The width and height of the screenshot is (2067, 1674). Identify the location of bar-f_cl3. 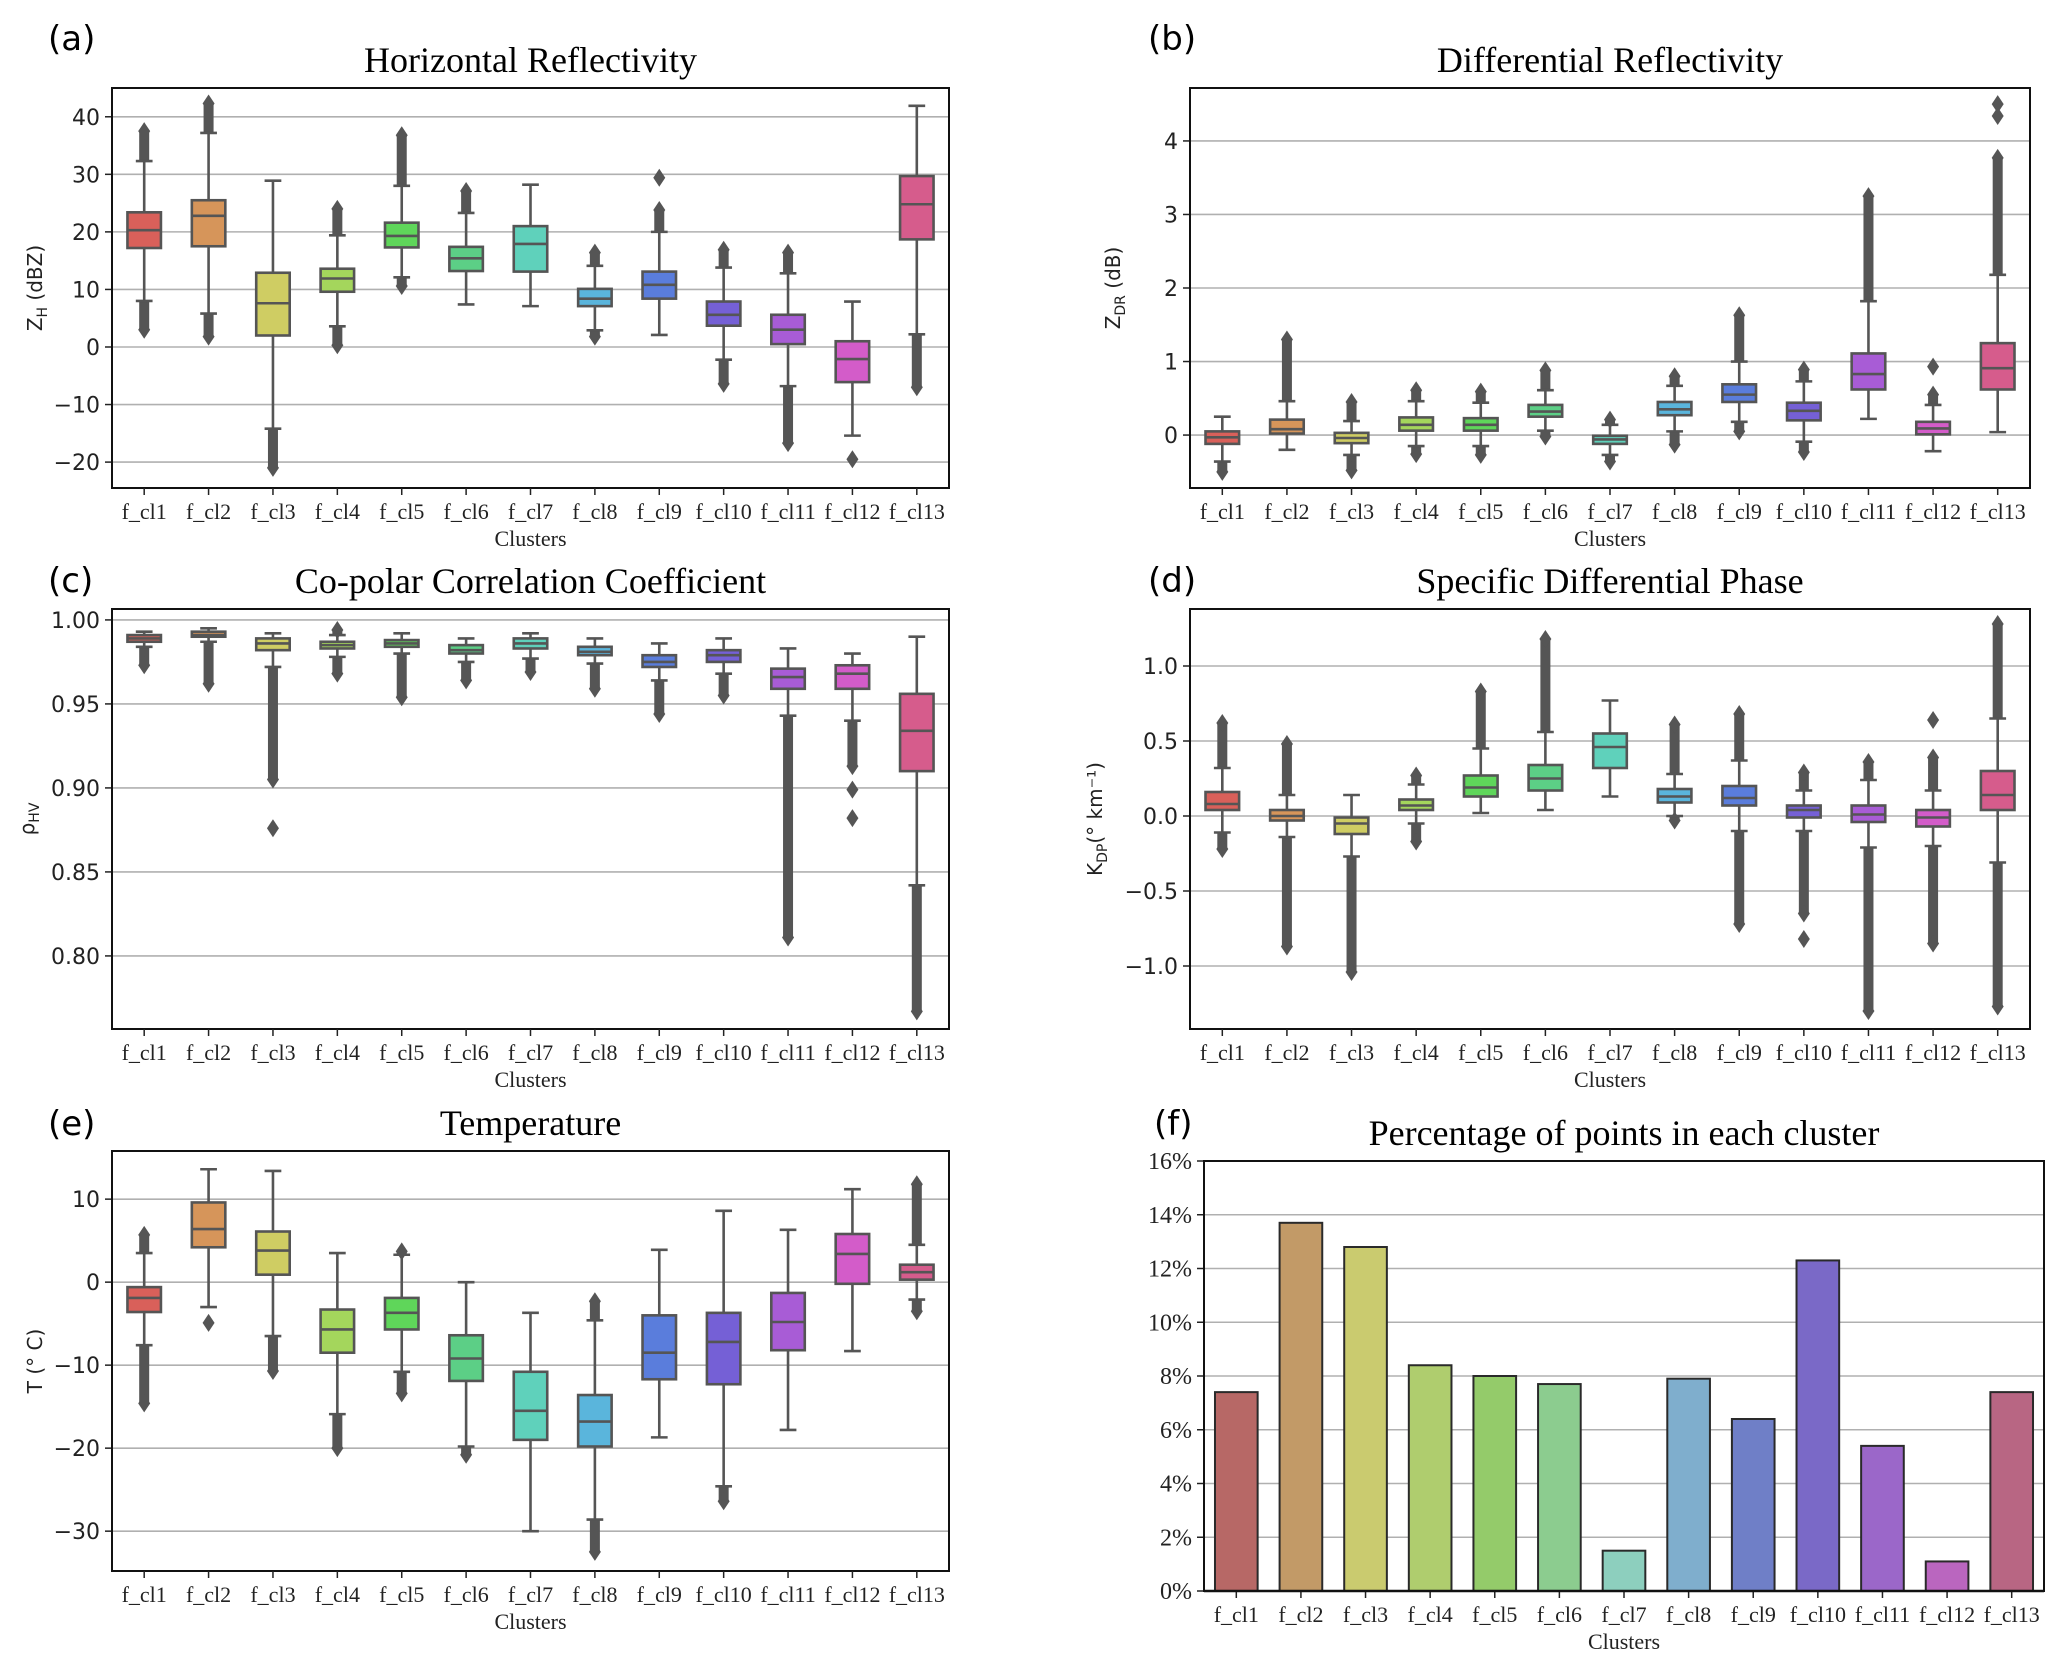
(1365, 1419).